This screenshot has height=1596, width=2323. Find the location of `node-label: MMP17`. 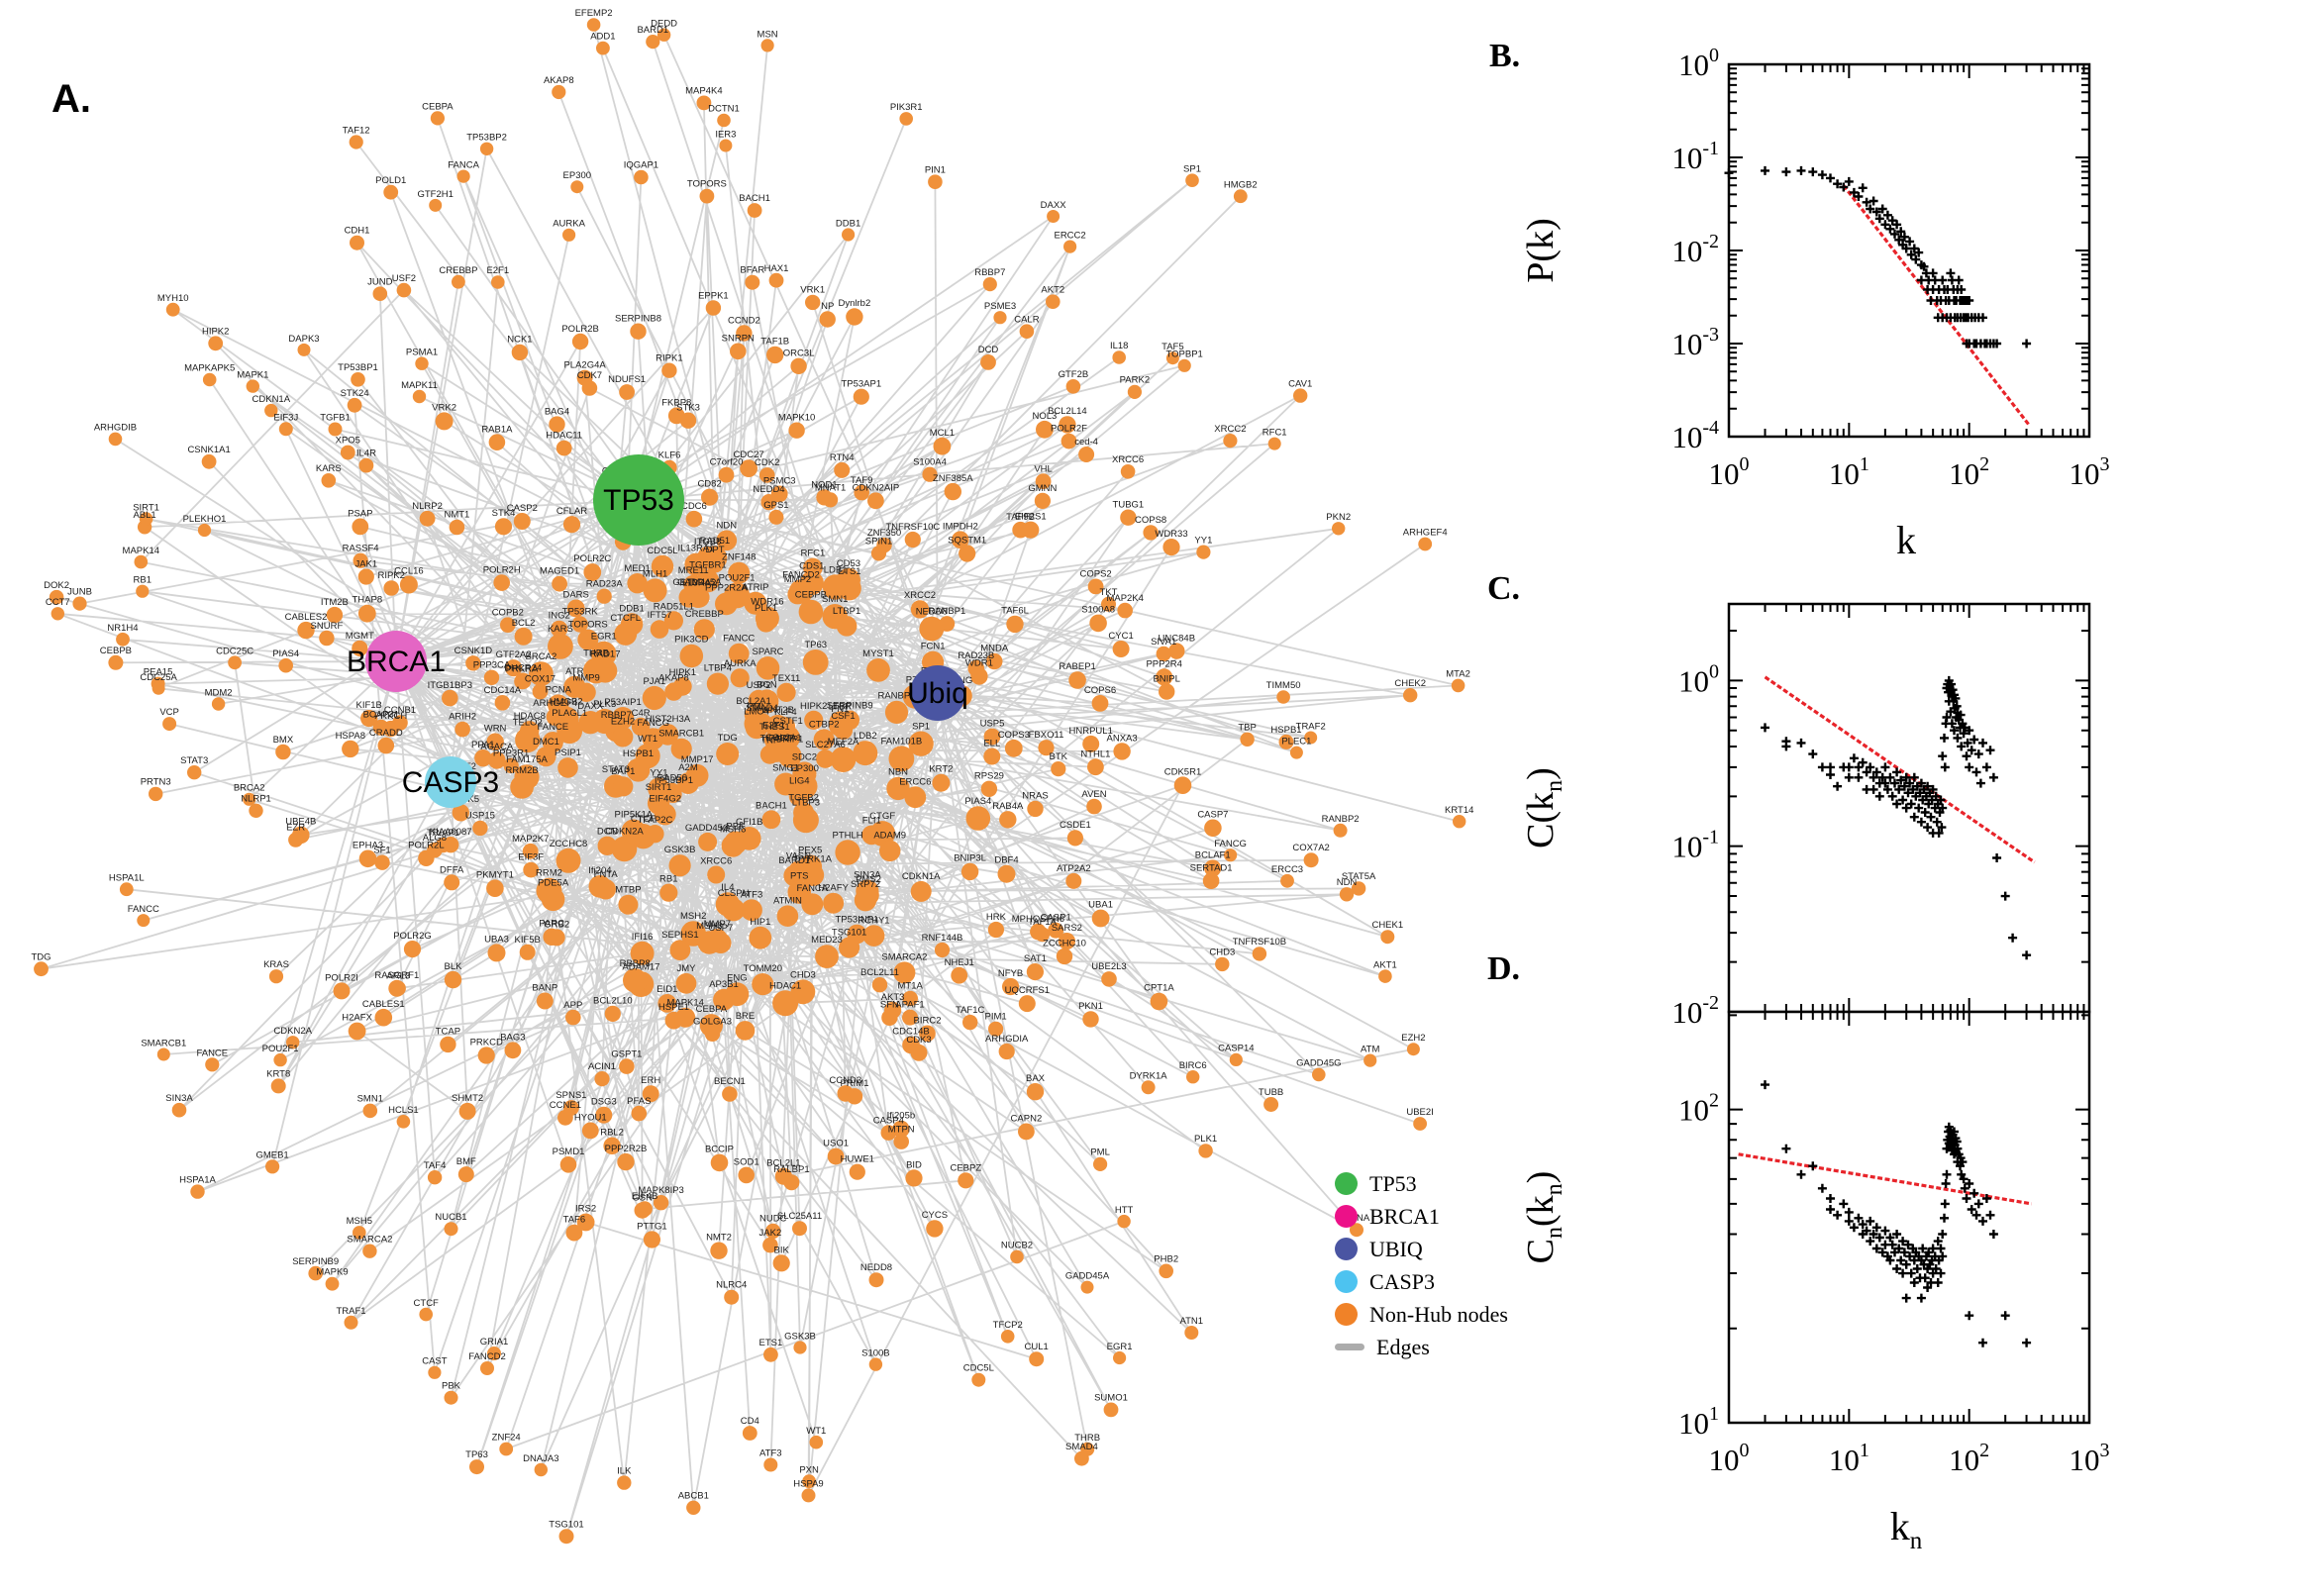

node-label: MMP17 is located at coordinates (697, 760).